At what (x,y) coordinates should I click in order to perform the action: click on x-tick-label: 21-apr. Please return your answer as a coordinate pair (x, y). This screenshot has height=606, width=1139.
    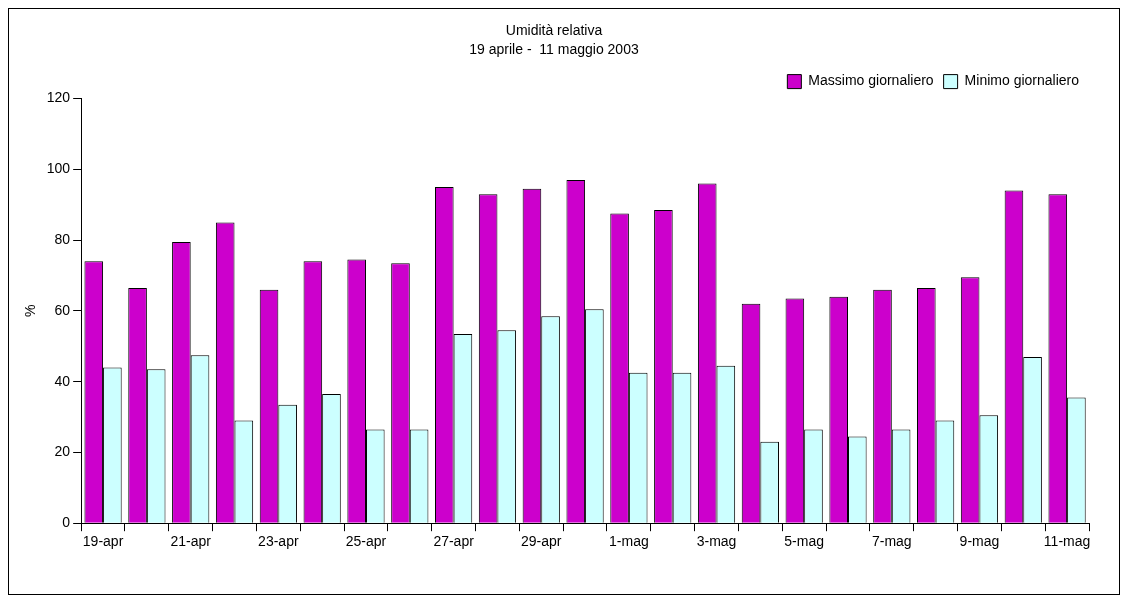
    Looking at the image, I should click on (191, 541).